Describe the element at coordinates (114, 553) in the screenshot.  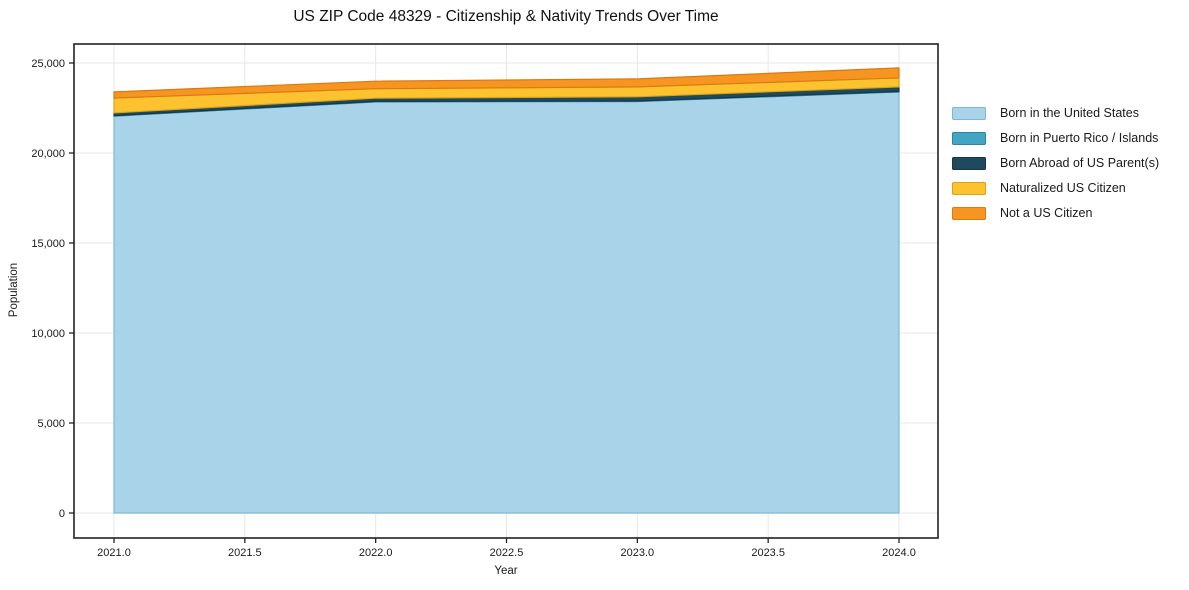
I see `x-tick-label: 2021.0` at that location.